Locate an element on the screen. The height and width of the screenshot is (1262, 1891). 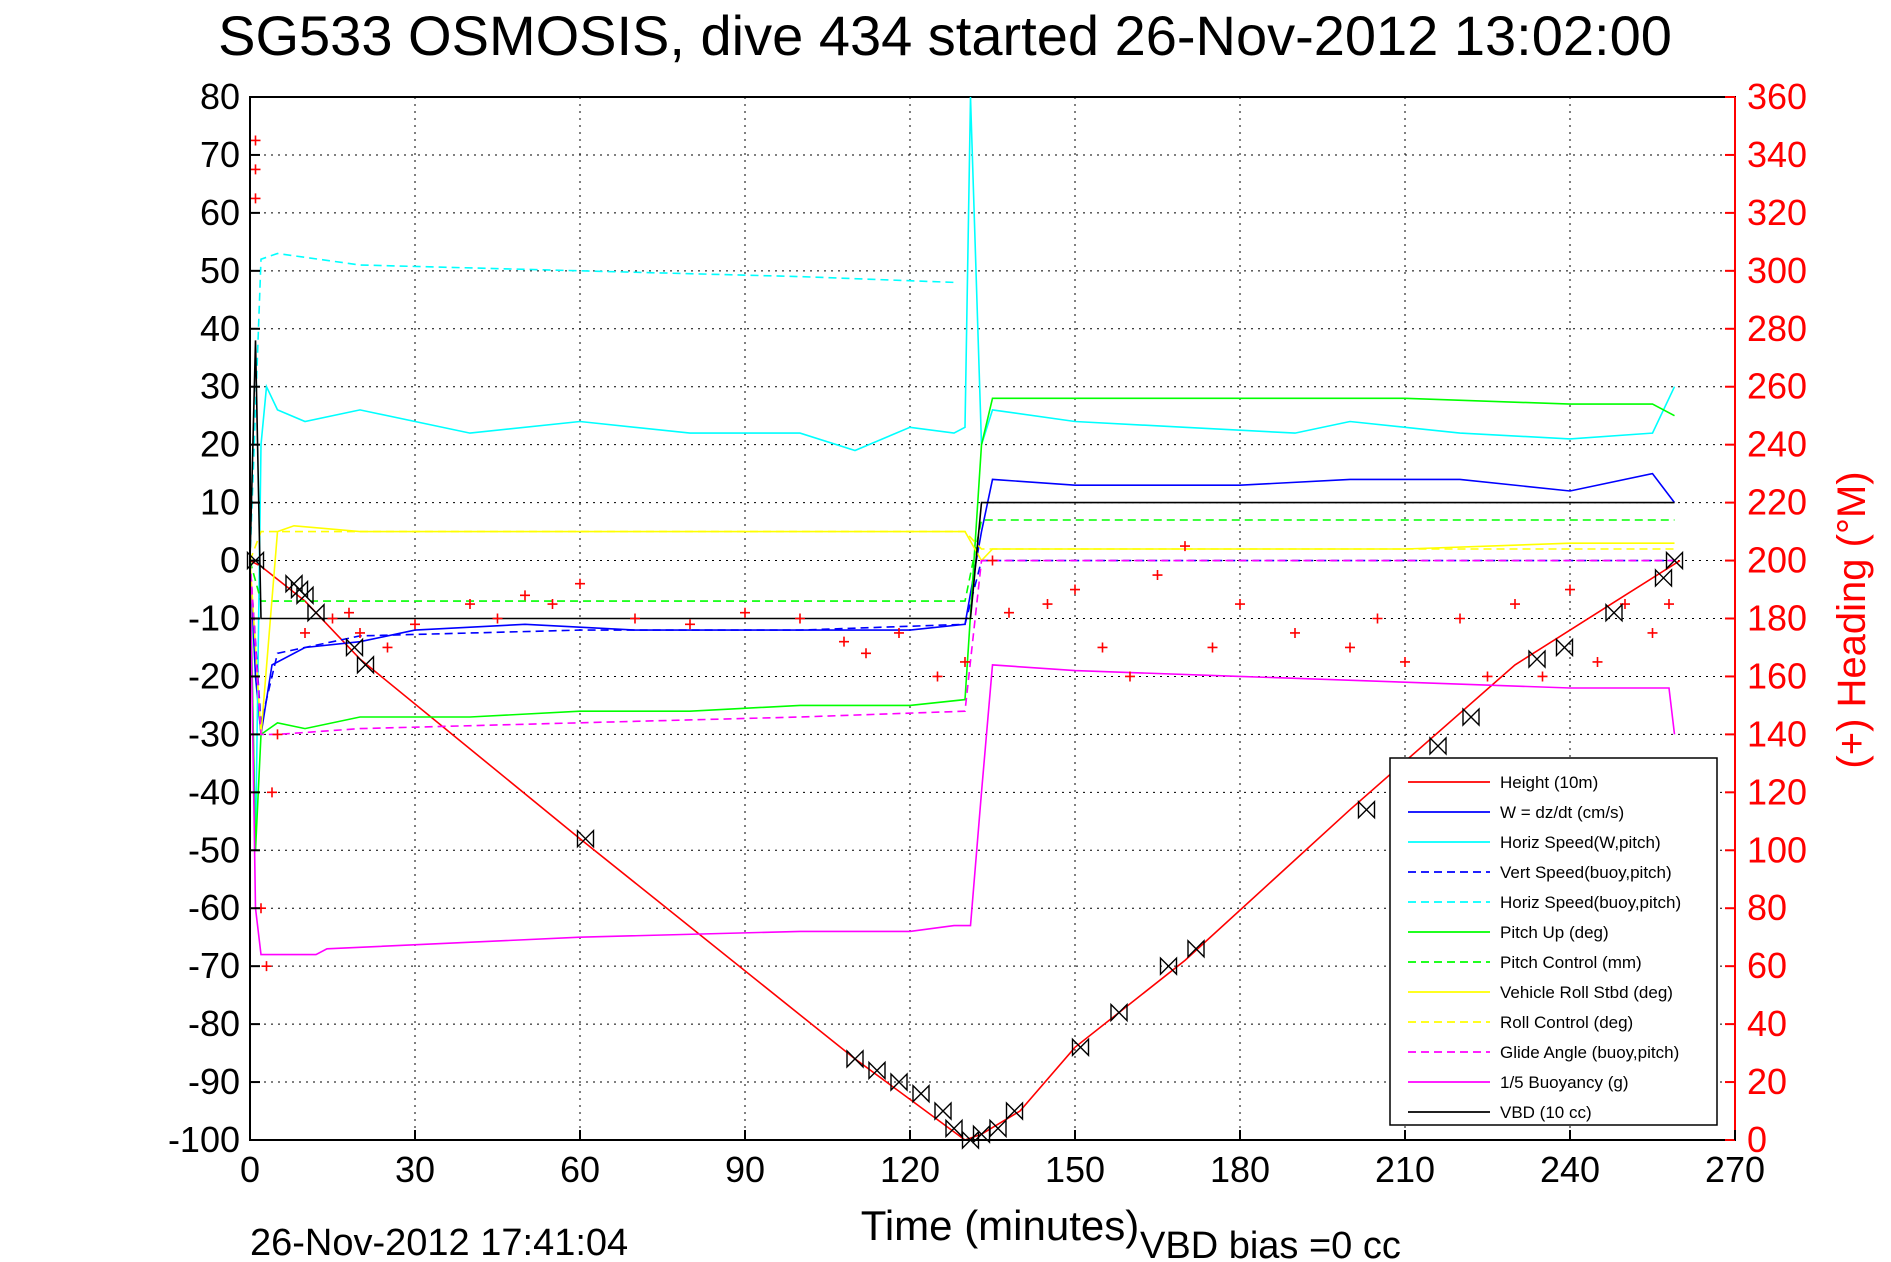
right-tick-label: 340 is located at coordinates (1777, 154).